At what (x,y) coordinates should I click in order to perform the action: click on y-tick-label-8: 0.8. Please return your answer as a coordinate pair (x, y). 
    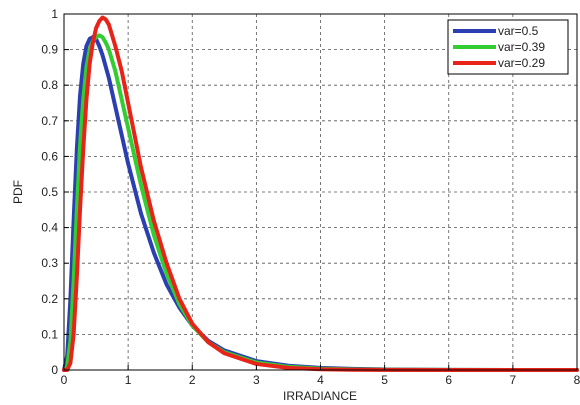
    Looking at the image, I should click on (49, 85).